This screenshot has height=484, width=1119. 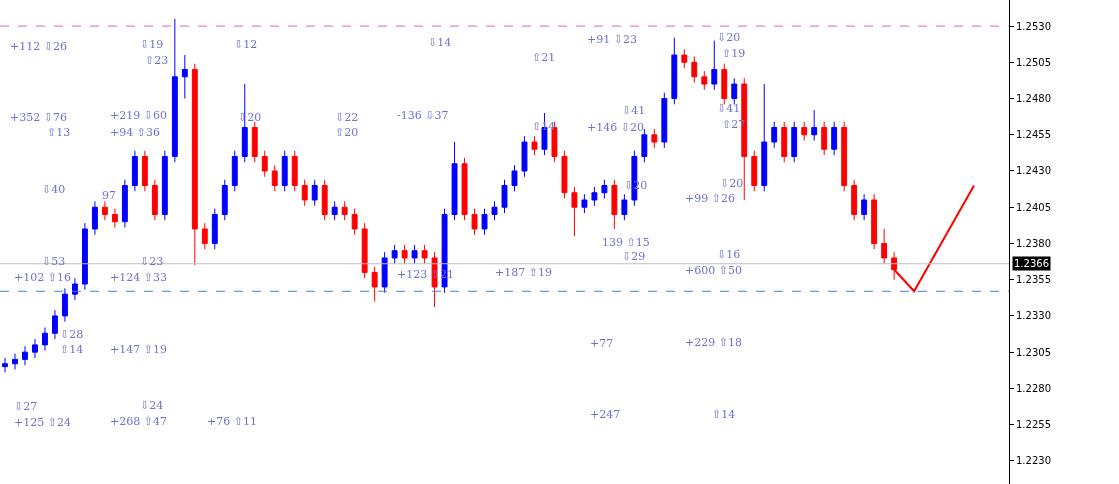 What do you see at coordinates (729, 37) in the screenshot?
I see `annotation: ⇩20` at bounding box center [729, 37].